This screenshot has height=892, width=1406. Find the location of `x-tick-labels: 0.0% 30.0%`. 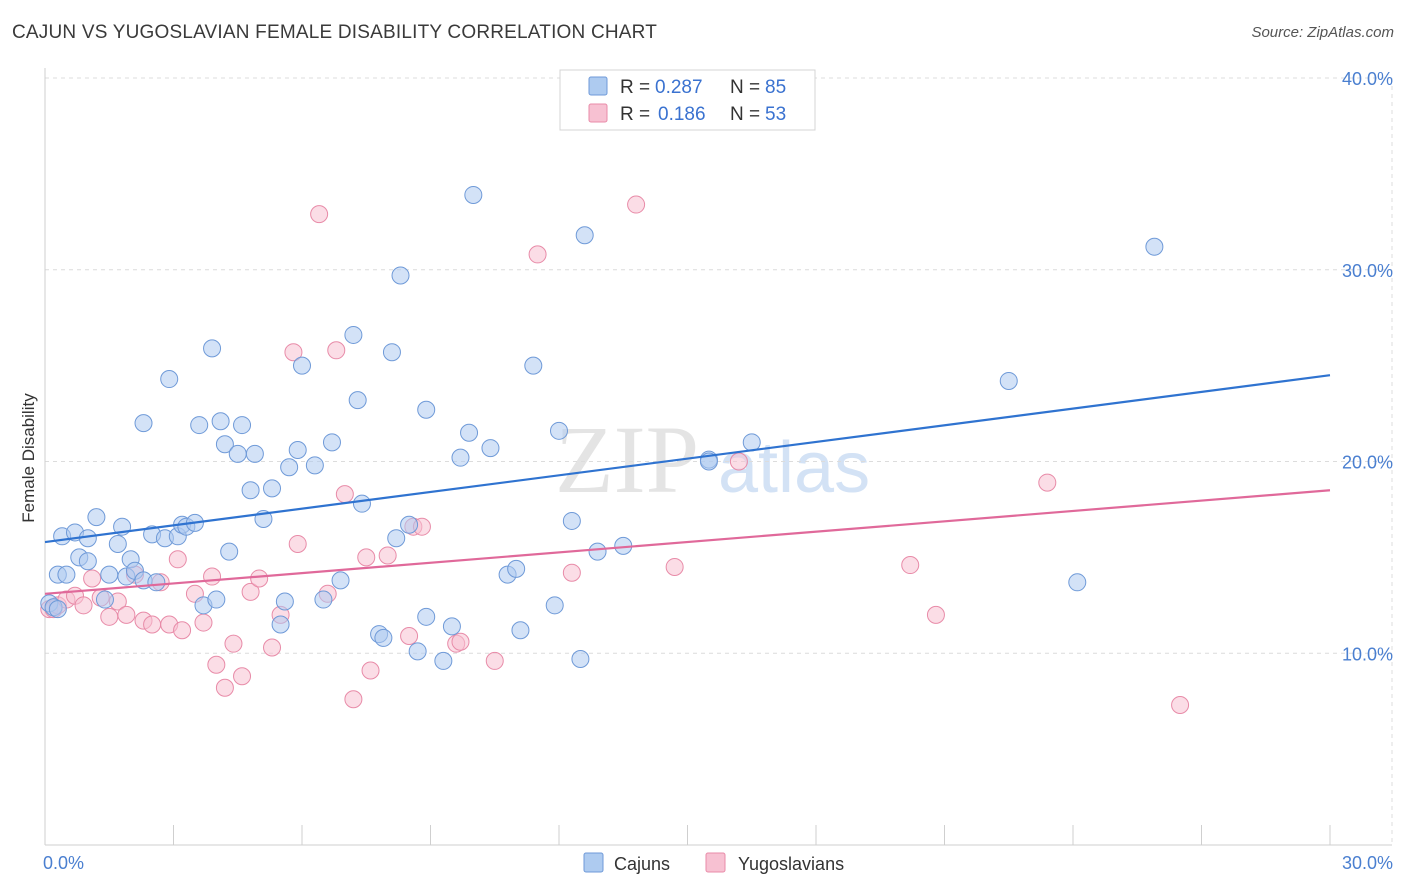

x-tick-labels: 0.0% 30.0% is located at coordinates (718, 863).